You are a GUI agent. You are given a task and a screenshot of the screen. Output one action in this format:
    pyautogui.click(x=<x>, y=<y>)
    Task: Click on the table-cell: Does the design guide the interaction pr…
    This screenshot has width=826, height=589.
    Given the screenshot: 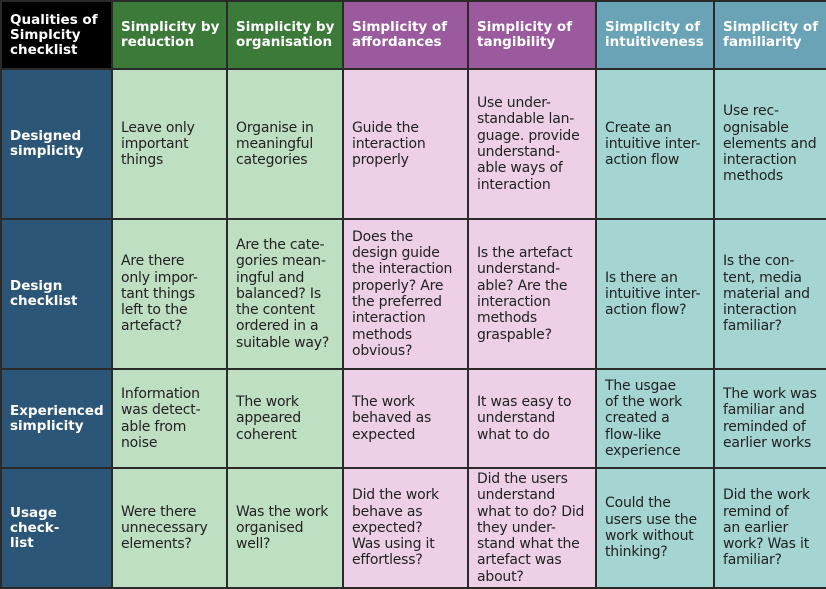 What is the action you would take?
    pyautogui.click(x=405, y=294)
    